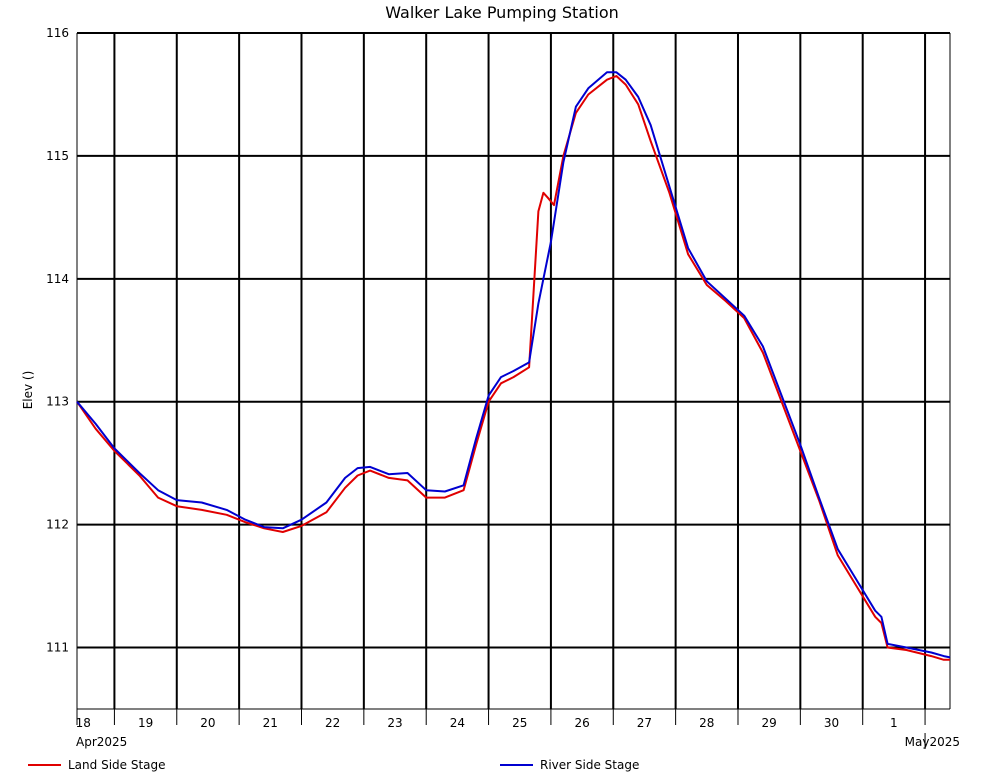  I want to click on x-tick-label: 26, so click(581, 723).